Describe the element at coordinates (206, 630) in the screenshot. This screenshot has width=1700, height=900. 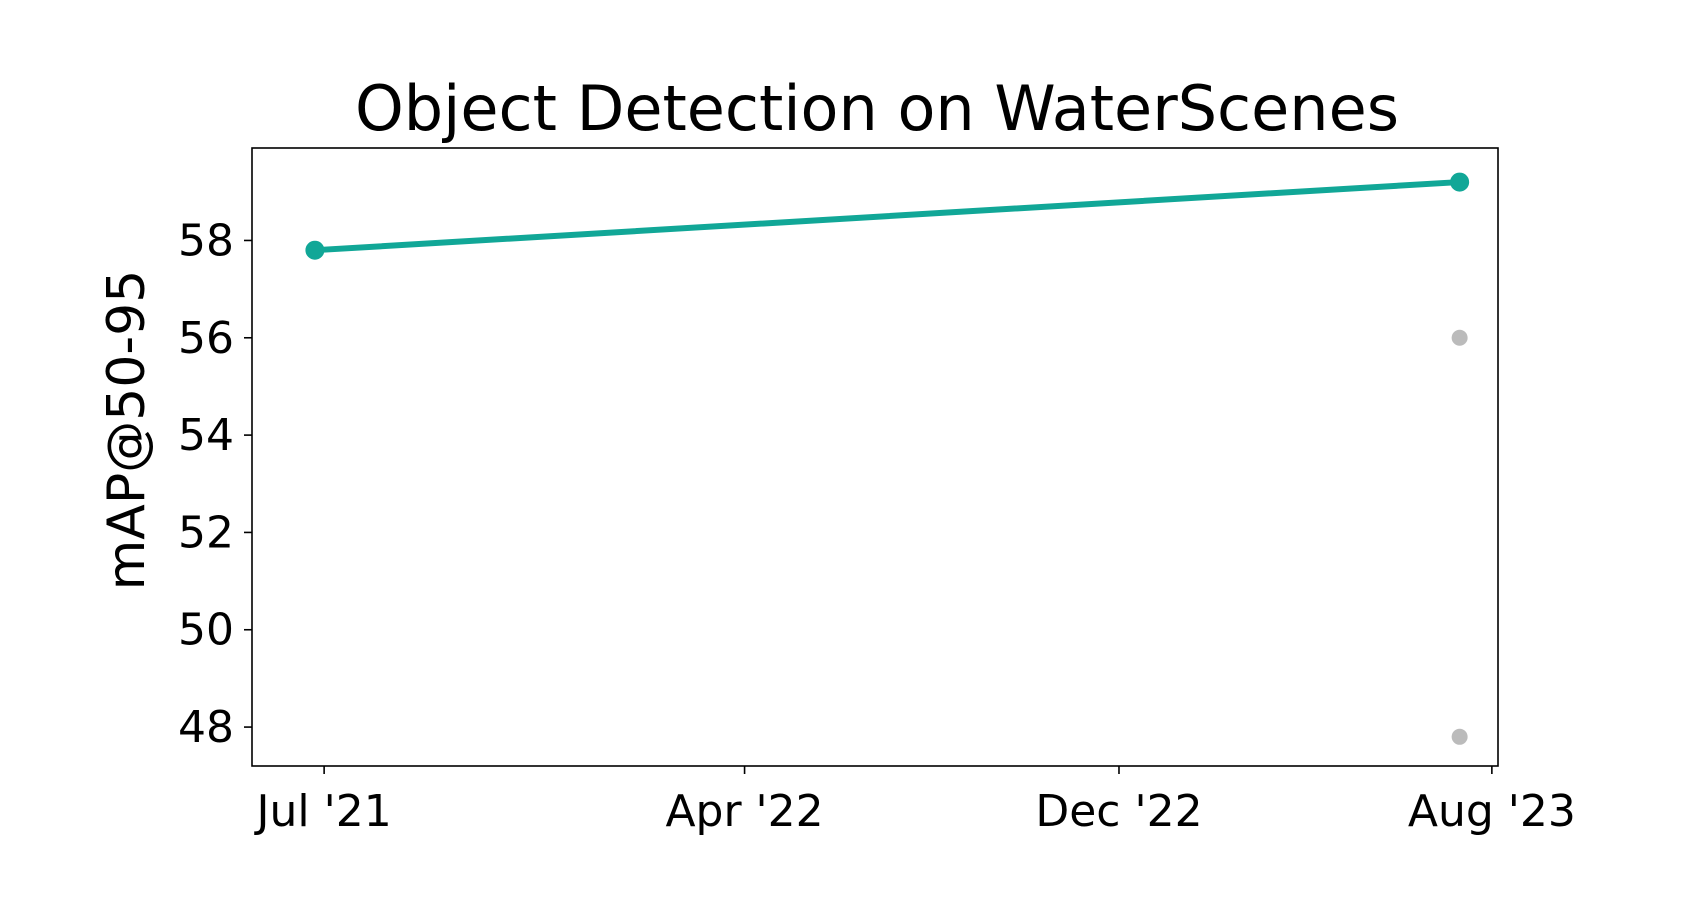
I see `y-tick-label: 50` at that location.